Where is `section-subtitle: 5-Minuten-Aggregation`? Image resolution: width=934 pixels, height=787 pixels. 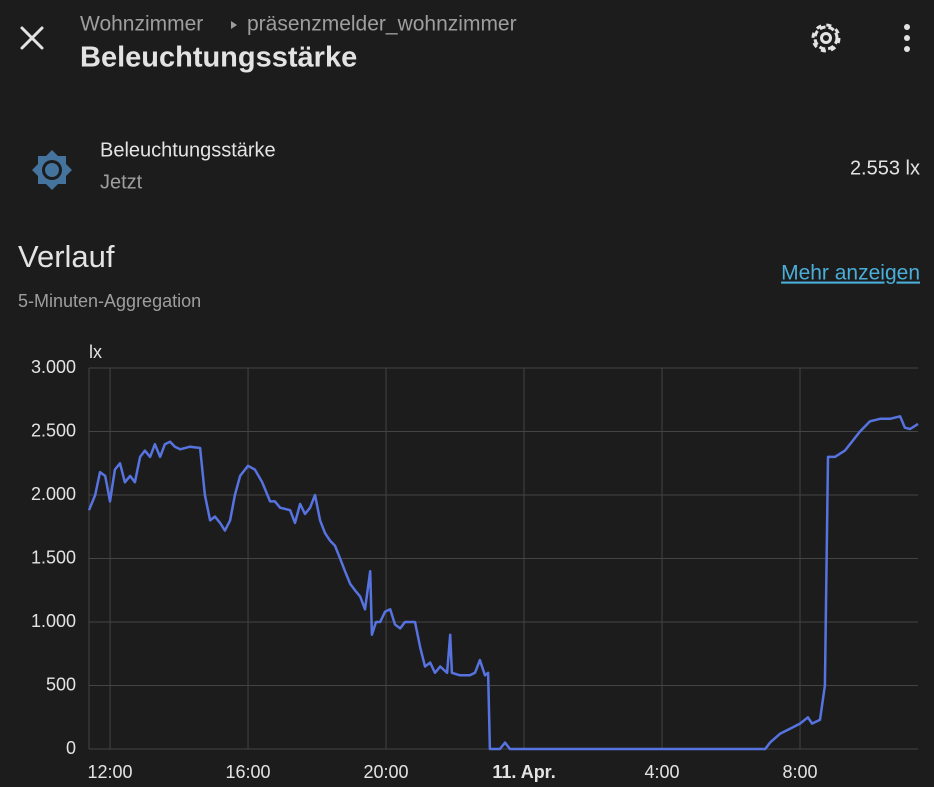
section-subtitle: 5-Minuten-Aggregation is located at coordinates (109, 301).